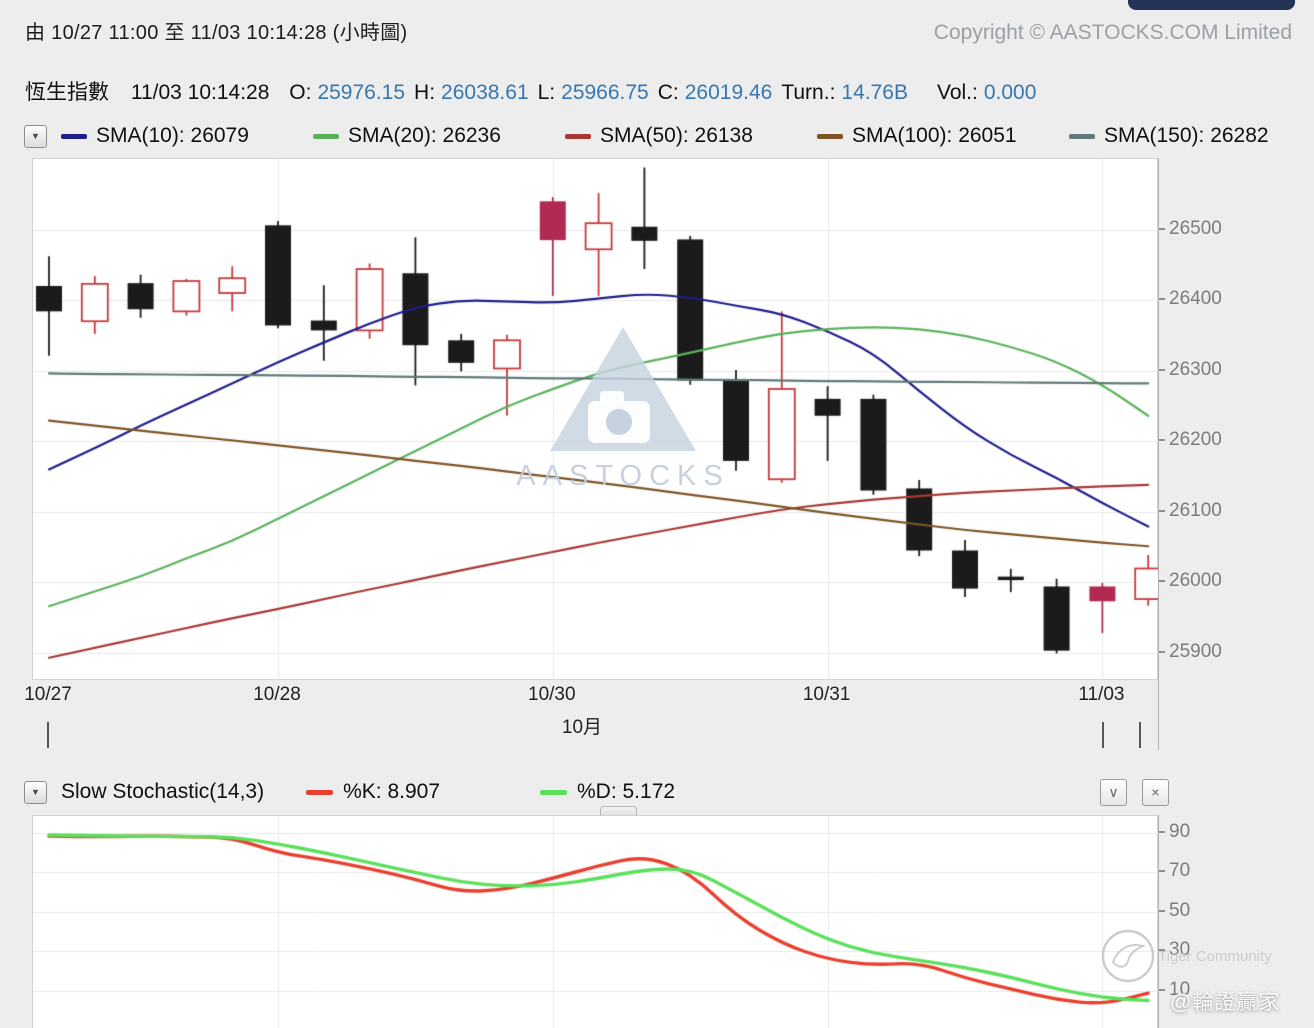 The height and width of the screenshot is (1028, 1314). I want to click on y-axis-label: 26200, so click(1195, 440).